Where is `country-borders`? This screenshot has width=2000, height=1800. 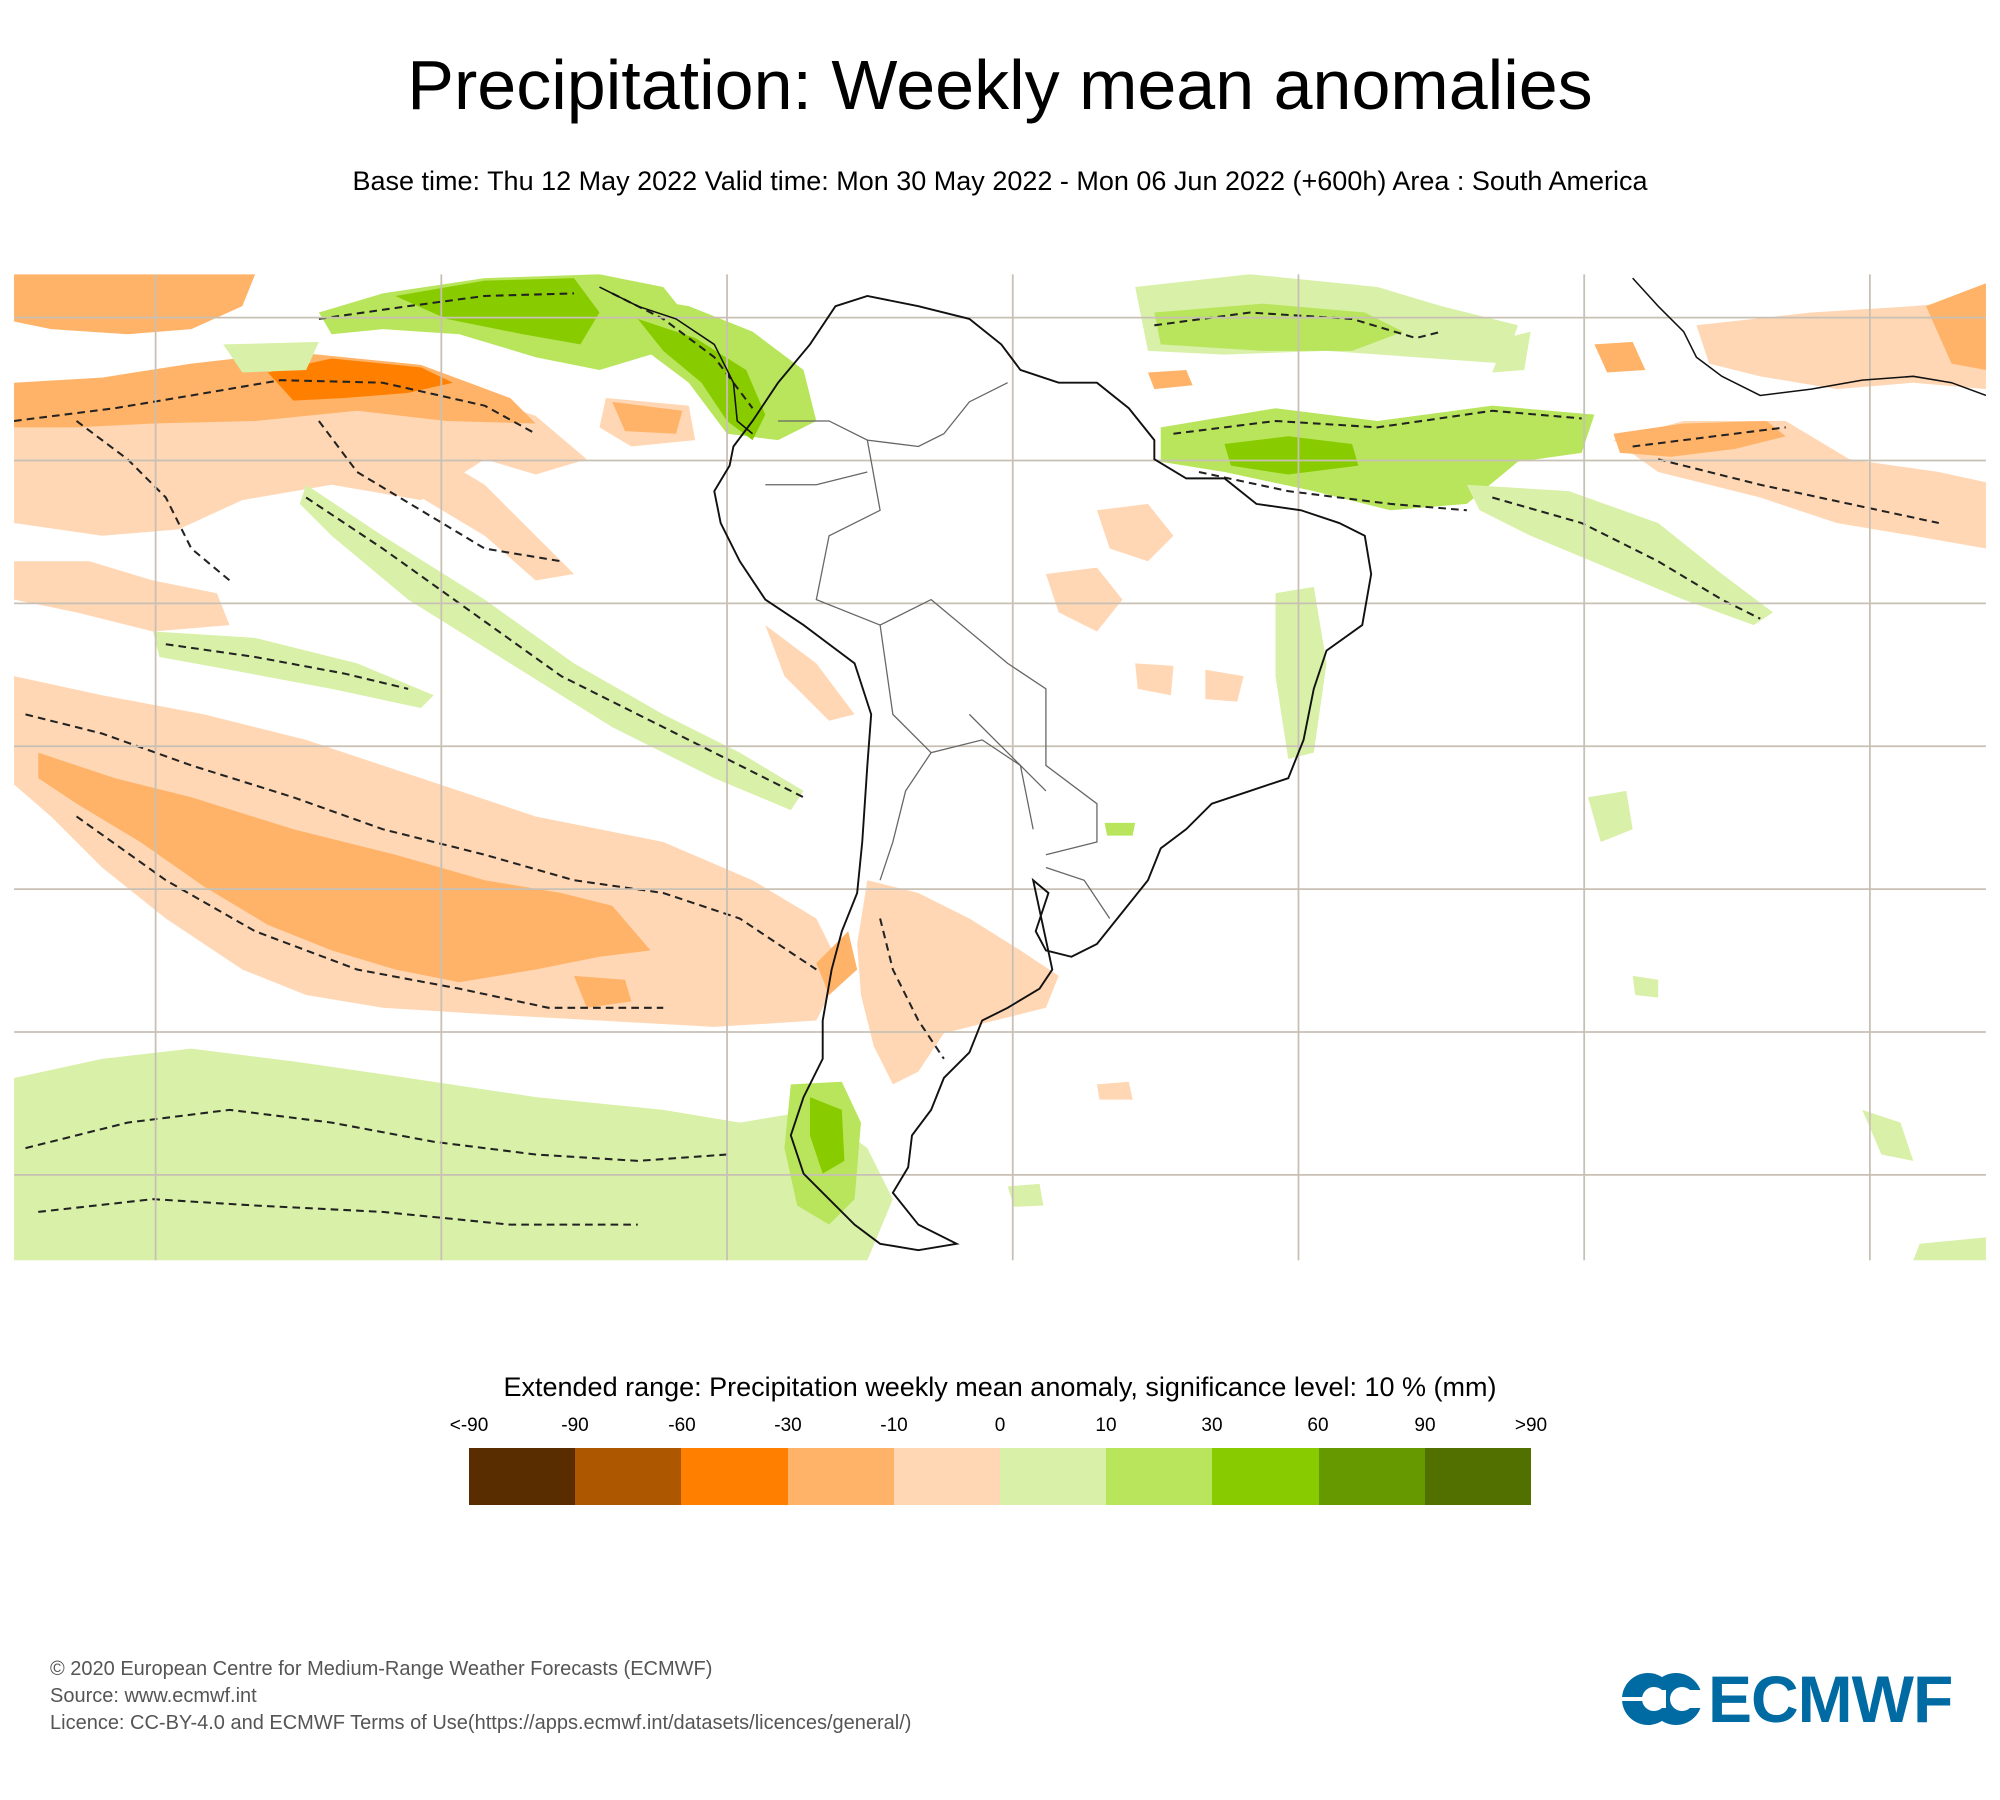
country-borders is located at coordinates (938, 650).